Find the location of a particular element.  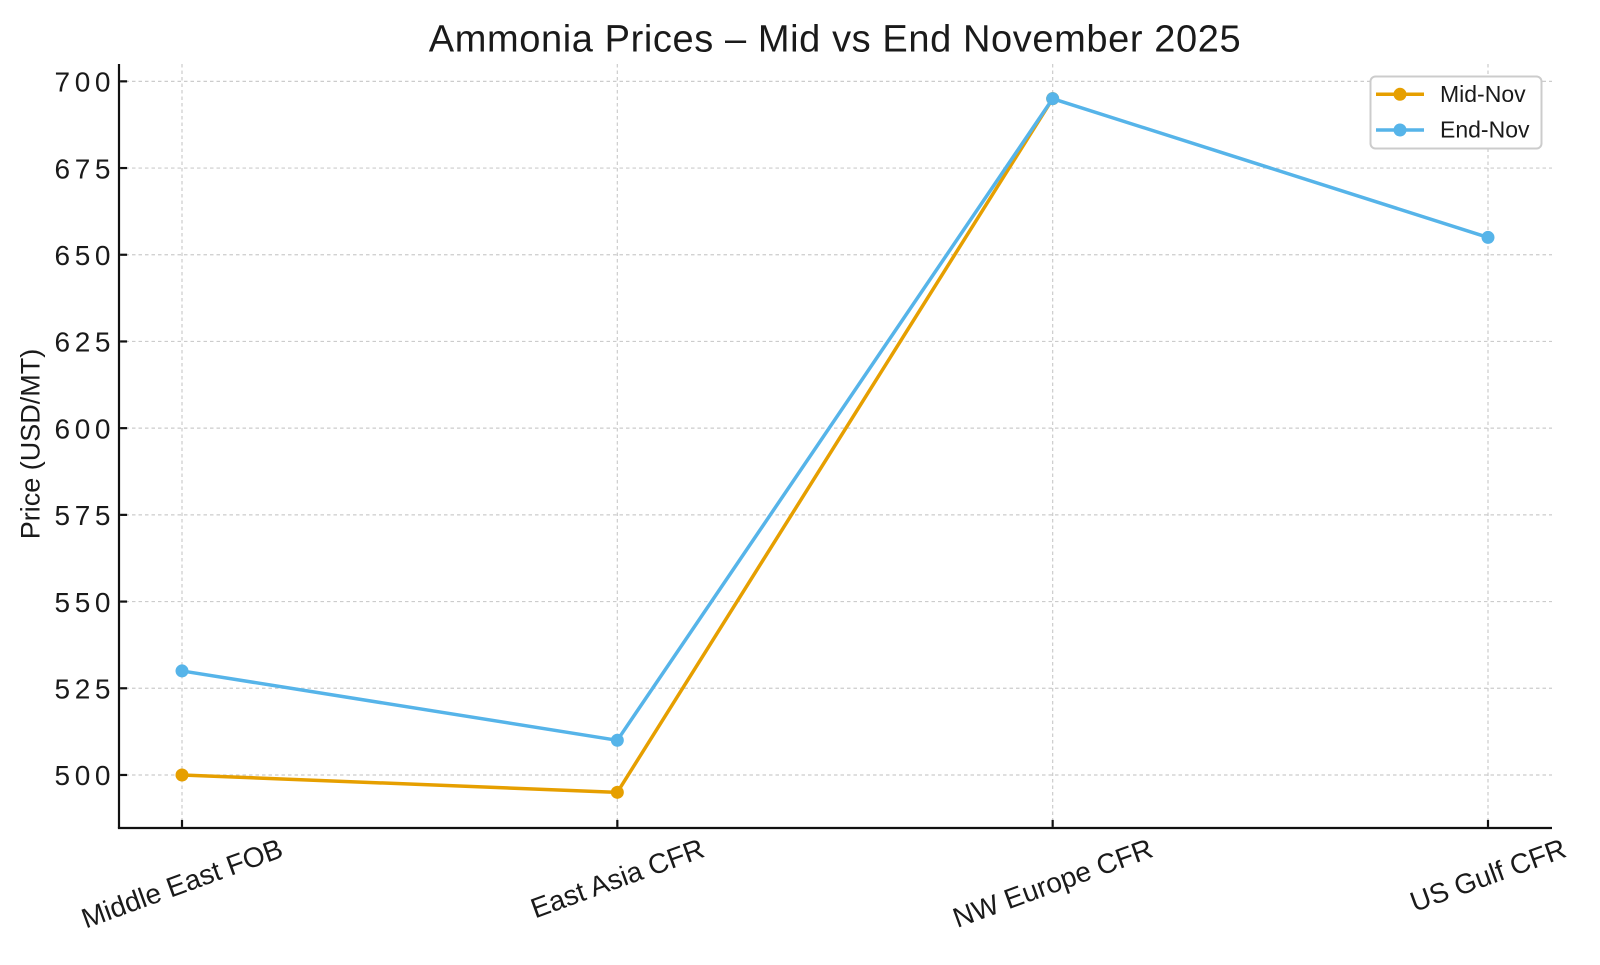

svg-text: Mid-Nov is located at coordinates (1483, 94).